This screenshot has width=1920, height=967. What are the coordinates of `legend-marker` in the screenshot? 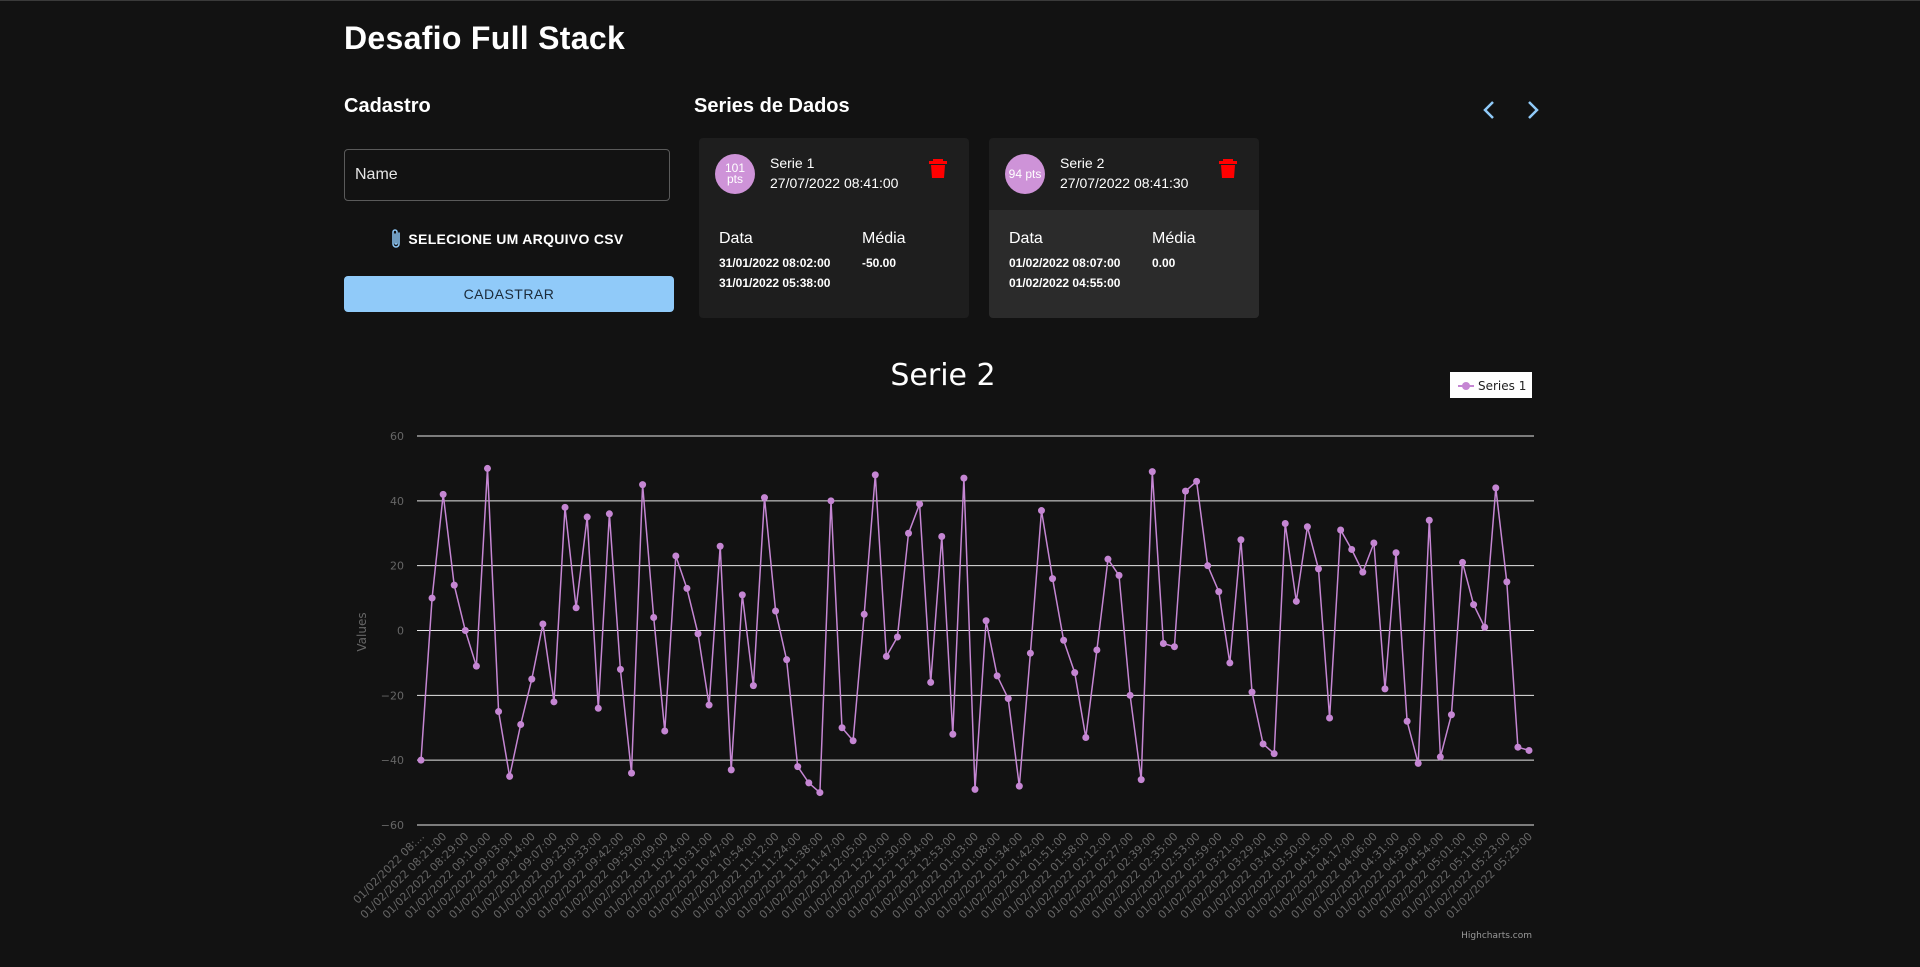 It's located at (1466, 386).